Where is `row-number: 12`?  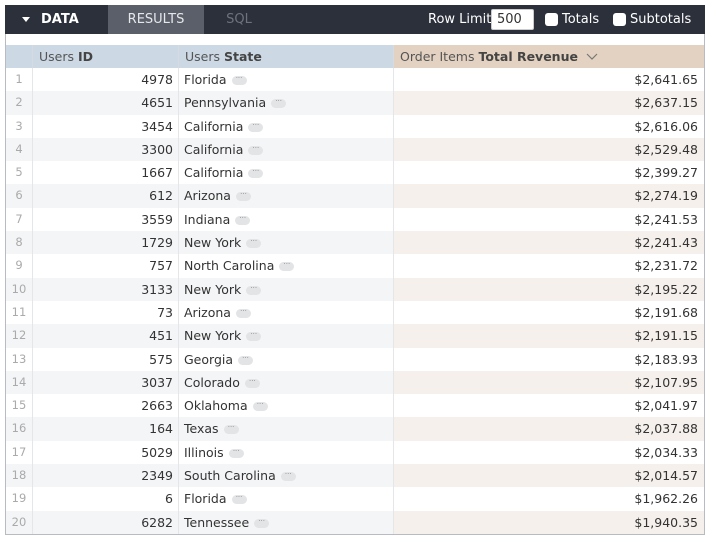 row-number: 12 is located at coordinates (19, 336).